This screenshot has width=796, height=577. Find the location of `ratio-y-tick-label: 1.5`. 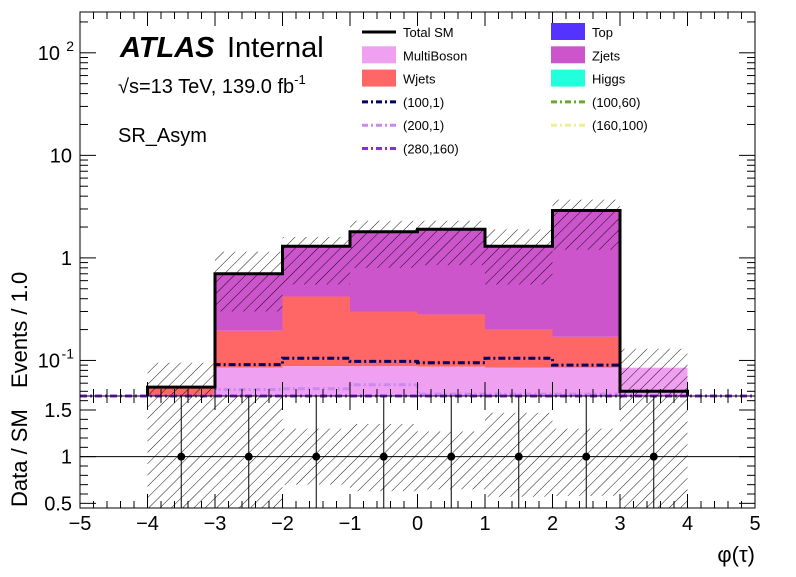

ratio-y-tick-label: 1.5 is located at coordinates (58, 411).